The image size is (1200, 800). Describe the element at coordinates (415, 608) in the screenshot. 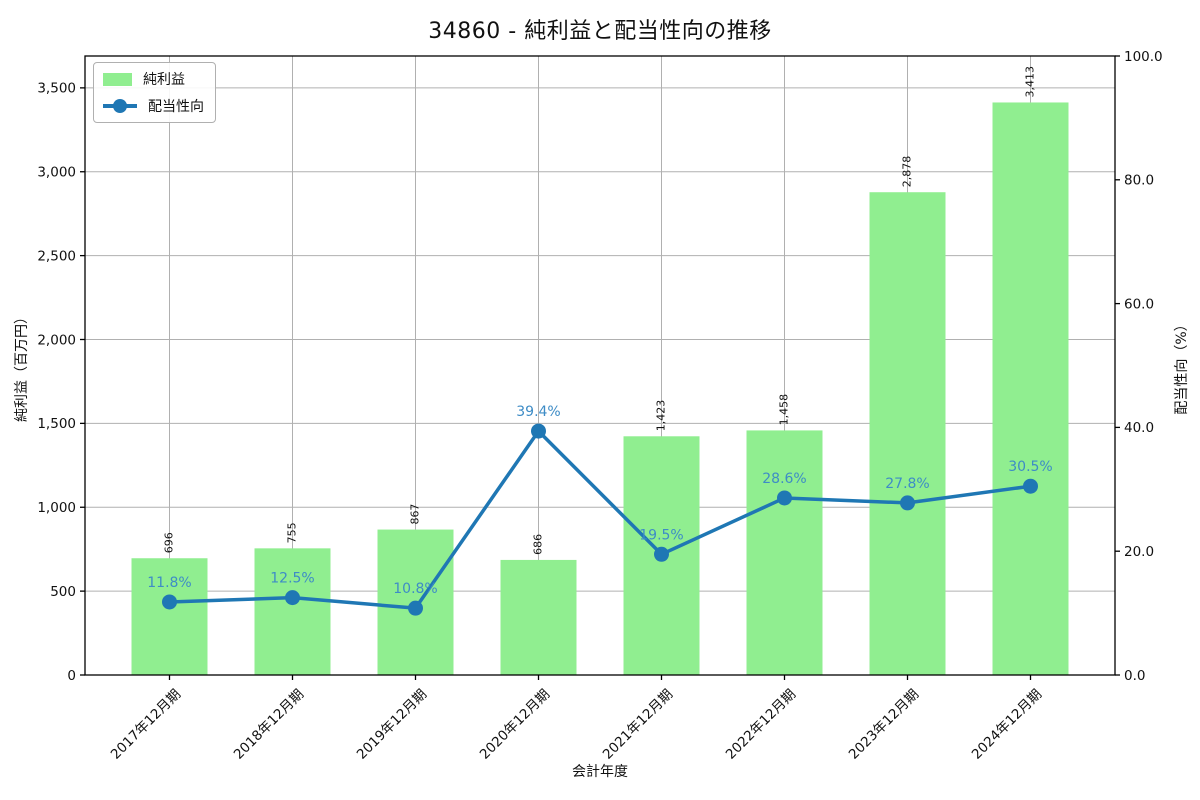

I see `line-marker-2019年12月期` at that location.